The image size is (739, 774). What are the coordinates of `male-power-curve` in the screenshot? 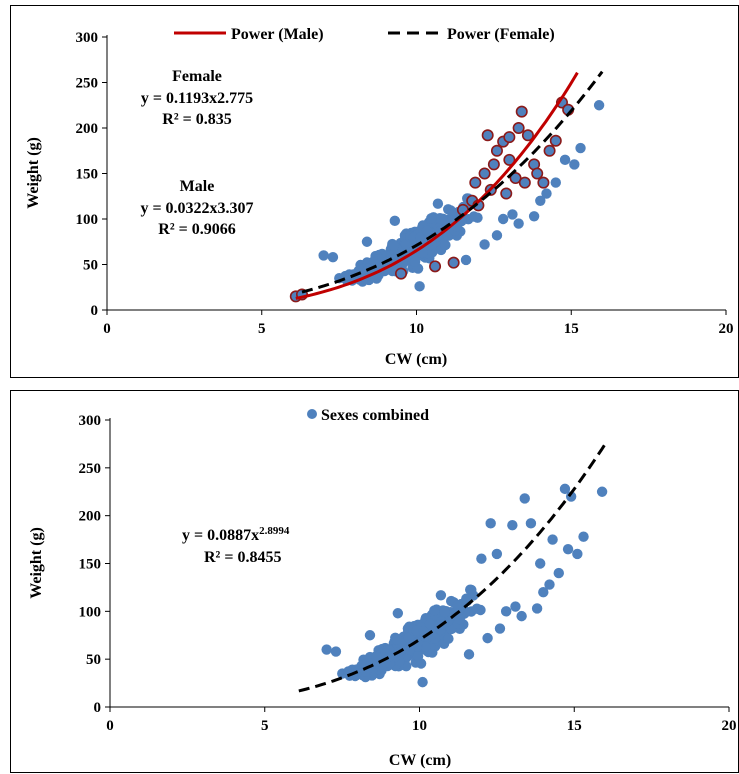 It's located at (437, 185).